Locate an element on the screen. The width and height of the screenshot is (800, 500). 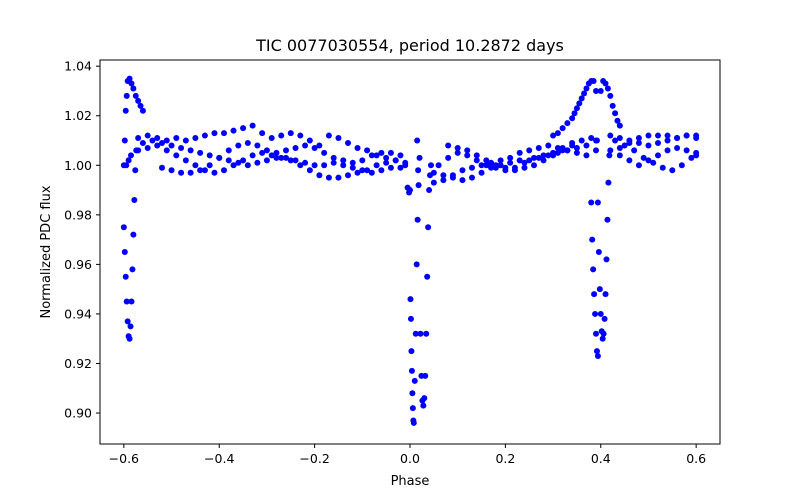
x-tick-label: −0.2 is located at coordinates (314, 458).